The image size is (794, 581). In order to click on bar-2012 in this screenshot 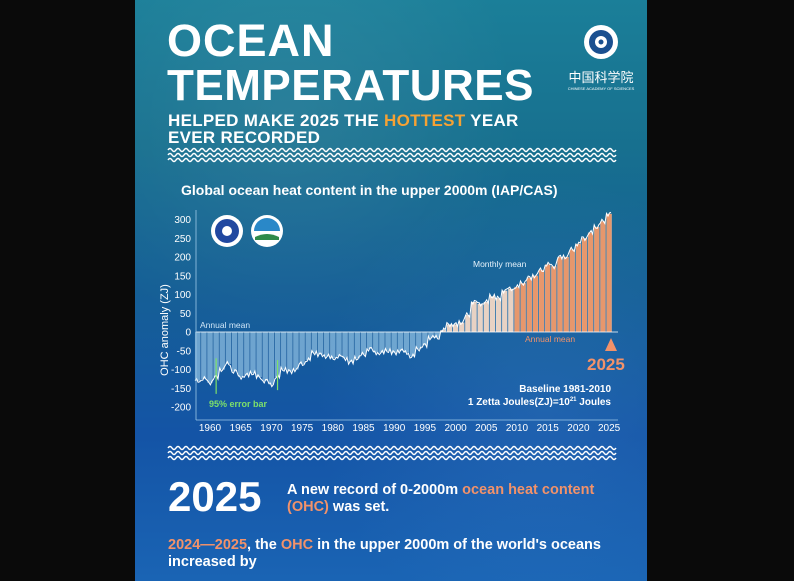, I will do `click(529, 305)`.